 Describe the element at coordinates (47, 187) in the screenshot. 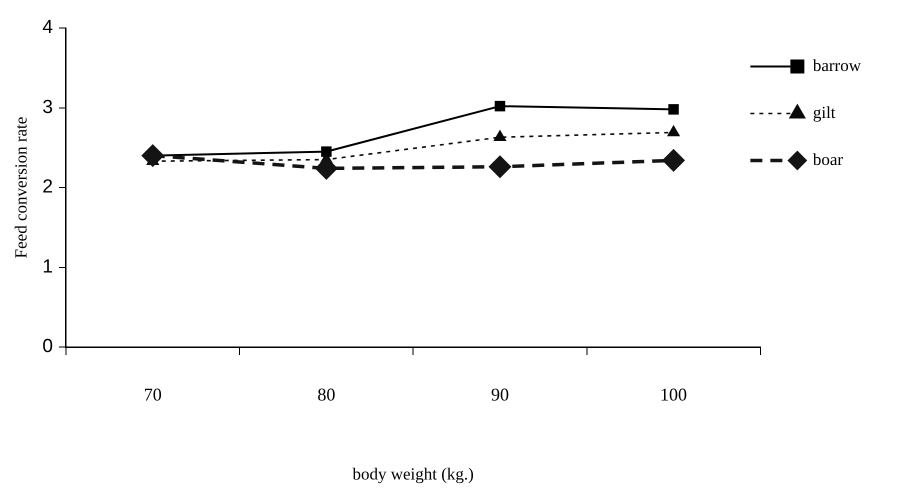

I see `y-tick-label: 2` at that location.